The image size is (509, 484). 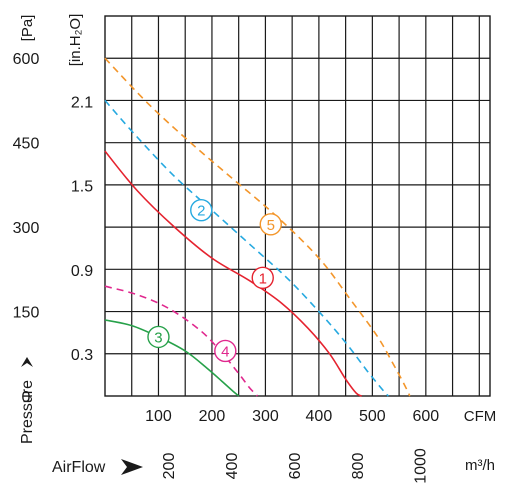 What do you see at coordinates (480, 465) in the screenshot?
I see `x-unit-secondary: m³/h` at bounding box center [480, 465].